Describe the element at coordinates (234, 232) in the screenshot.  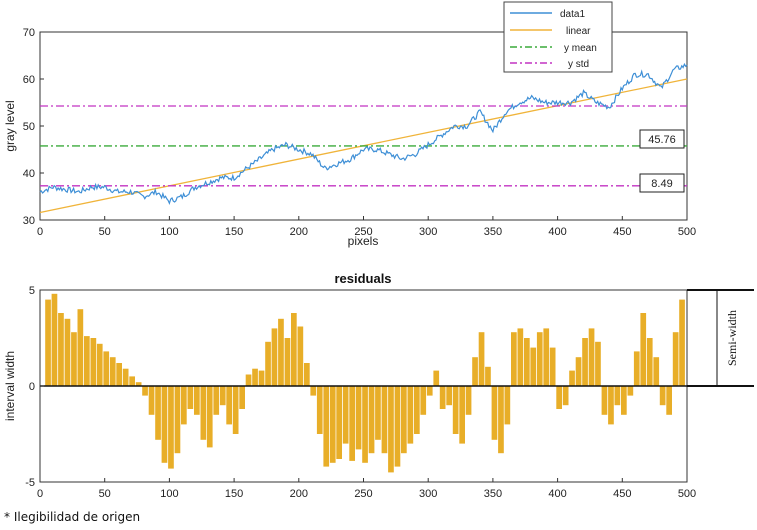
I see `top-xtick-label: 150` at that location.